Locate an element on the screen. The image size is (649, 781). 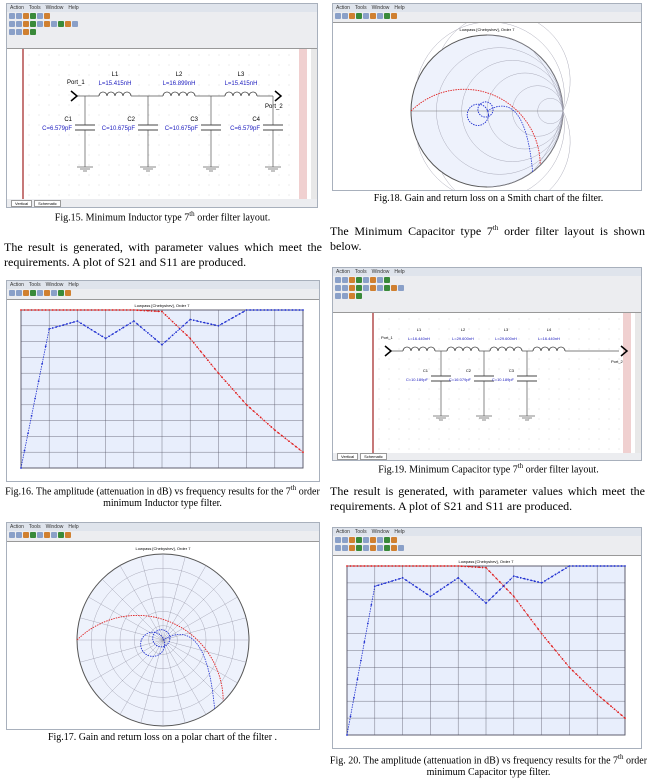
polar-chart-canvas: Lowpass [Chebyshev], Order 7 is located at coordinates (163, 635).